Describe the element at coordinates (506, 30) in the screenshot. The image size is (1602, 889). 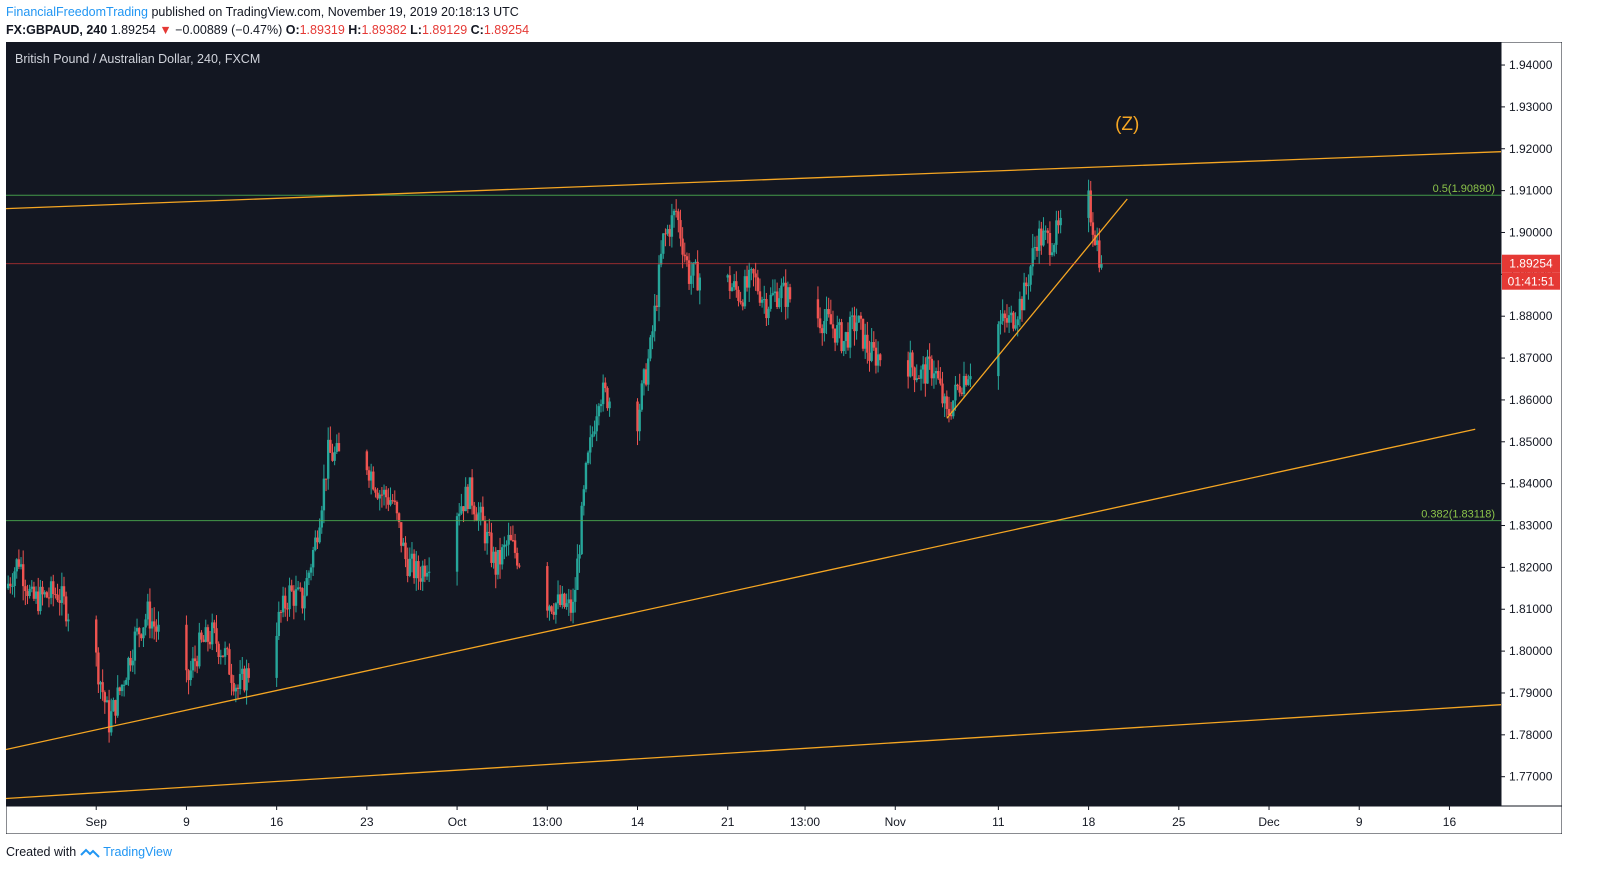
I see `close-value: 1.89254` at that location.